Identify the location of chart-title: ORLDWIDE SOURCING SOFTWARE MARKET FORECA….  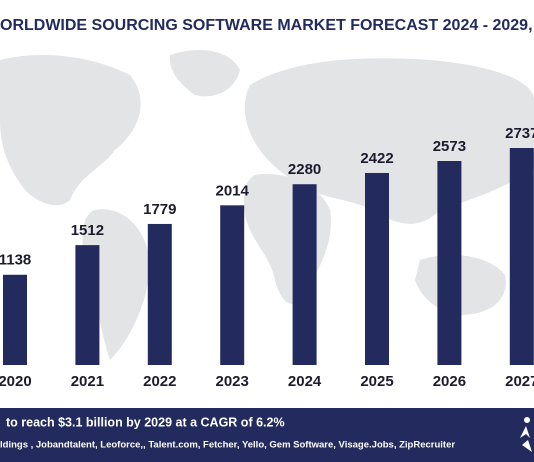
(266, 25).